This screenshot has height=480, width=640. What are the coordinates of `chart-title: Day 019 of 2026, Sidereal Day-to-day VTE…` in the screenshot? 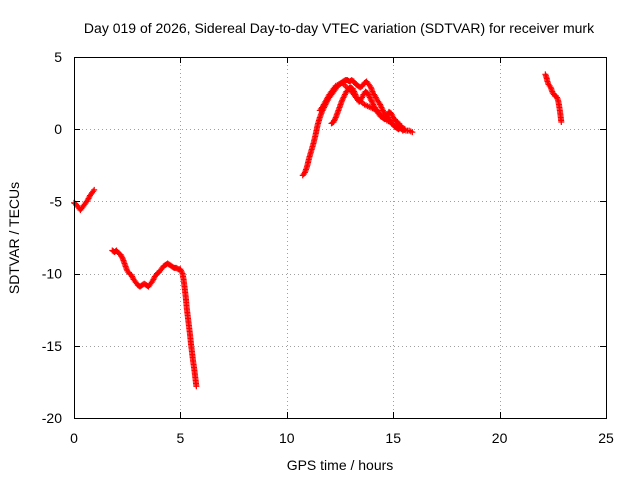 It's located at (339, 28).